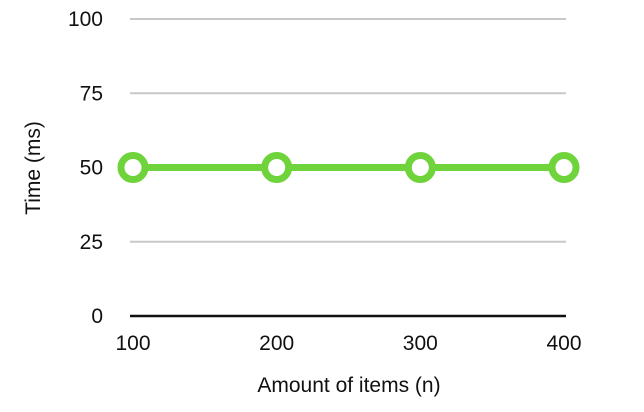 This screenshot has width=644, height=412. What do you see at coordinates (276, 343) in the screenshot?
I see `x-tick-label: 200` at bounding box center [276, 343].